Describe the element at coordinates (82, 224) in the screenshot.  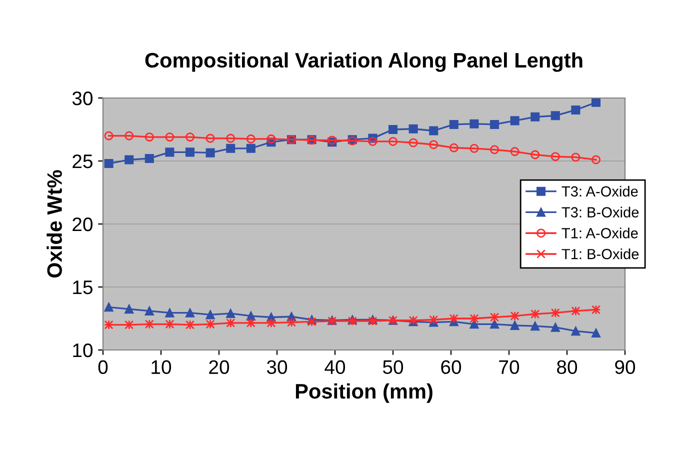
I see `y-tick-label: 20` at that location.